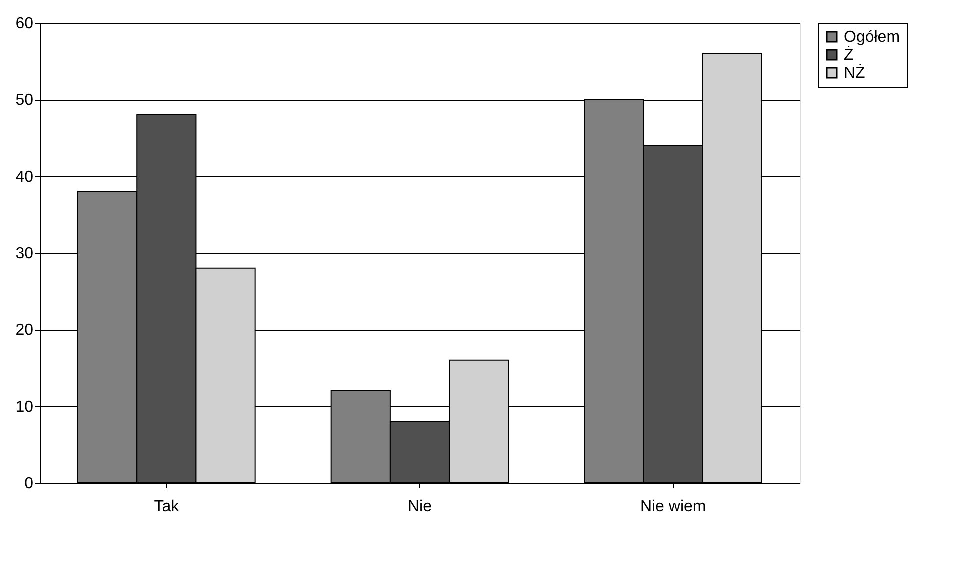 The height and width of the screenshot is (580, 965). I want to click on y-tick-label: 10, so click(25, 407).